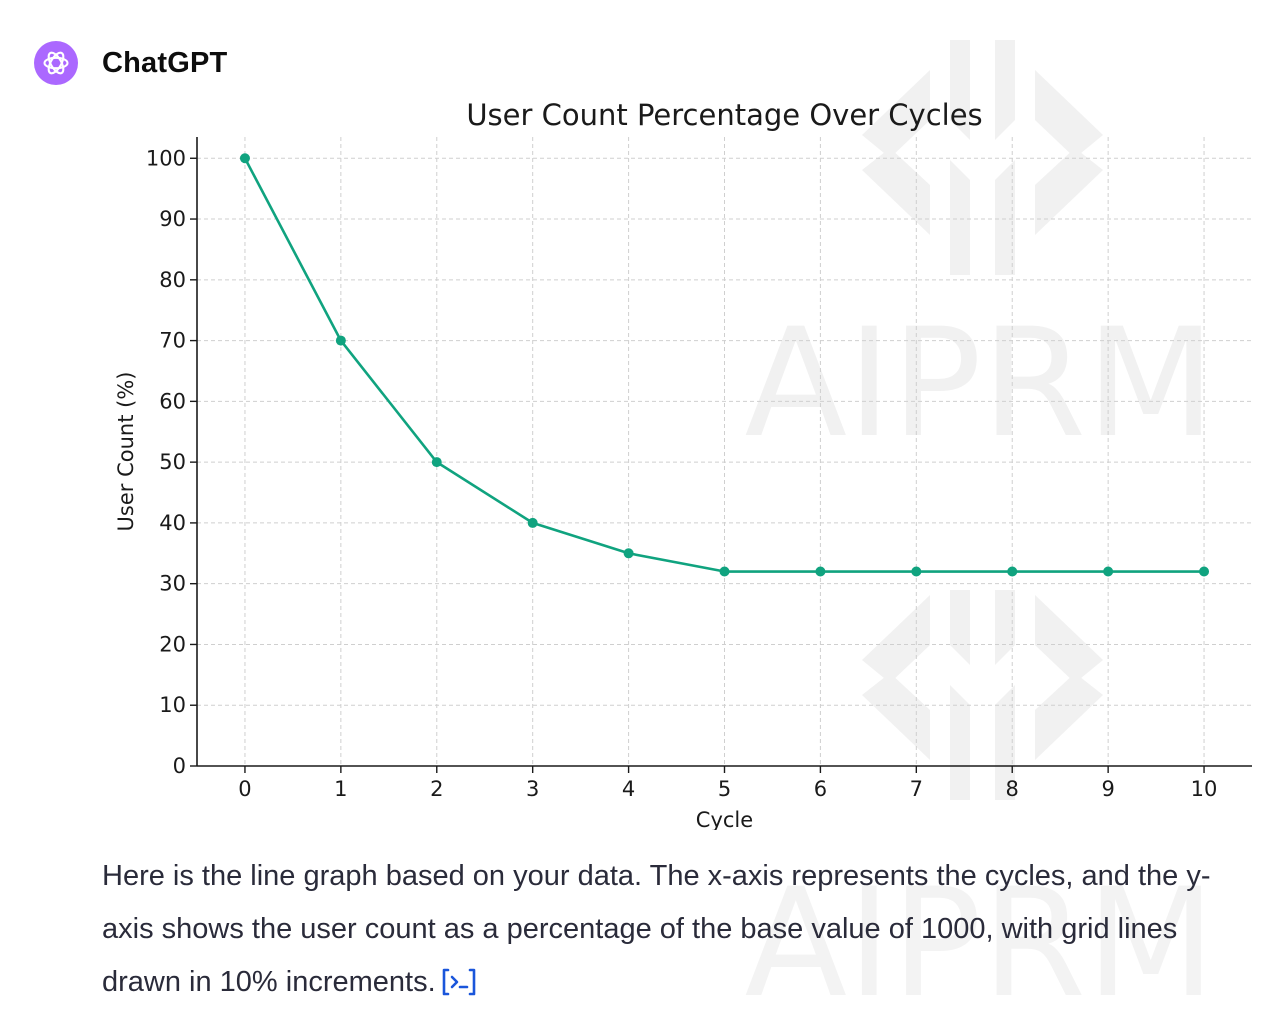 This screenshot has height=1010, width=1280. What do you see at coordinates (1107, 789) in the screenshot?
I see `x-tick-label: 9` at bounding box center [1107, 789].